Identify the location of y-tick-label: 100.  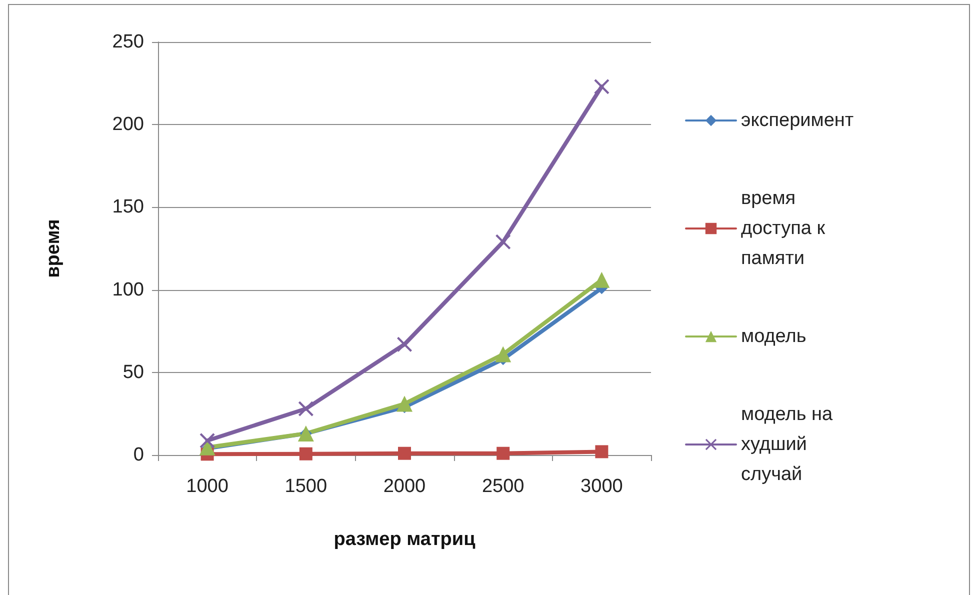
(128, 289).